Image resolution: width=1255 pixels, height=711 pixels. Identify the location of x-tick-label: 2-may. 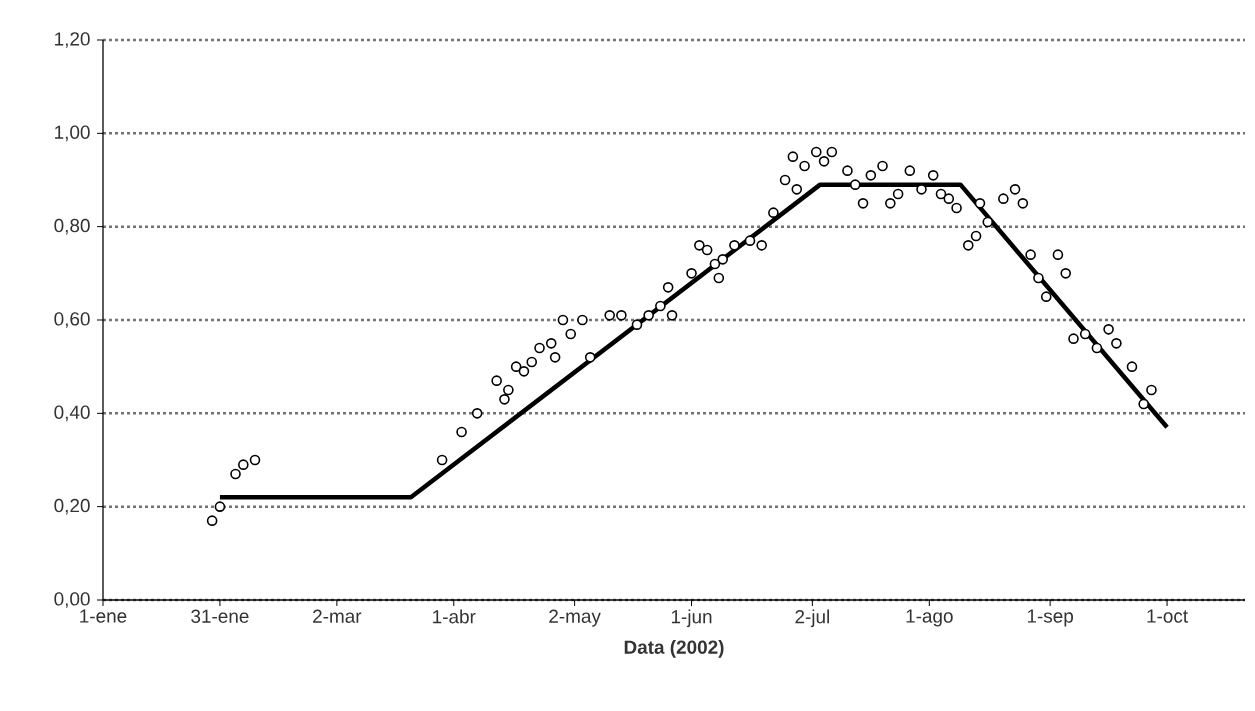
(575, 618).